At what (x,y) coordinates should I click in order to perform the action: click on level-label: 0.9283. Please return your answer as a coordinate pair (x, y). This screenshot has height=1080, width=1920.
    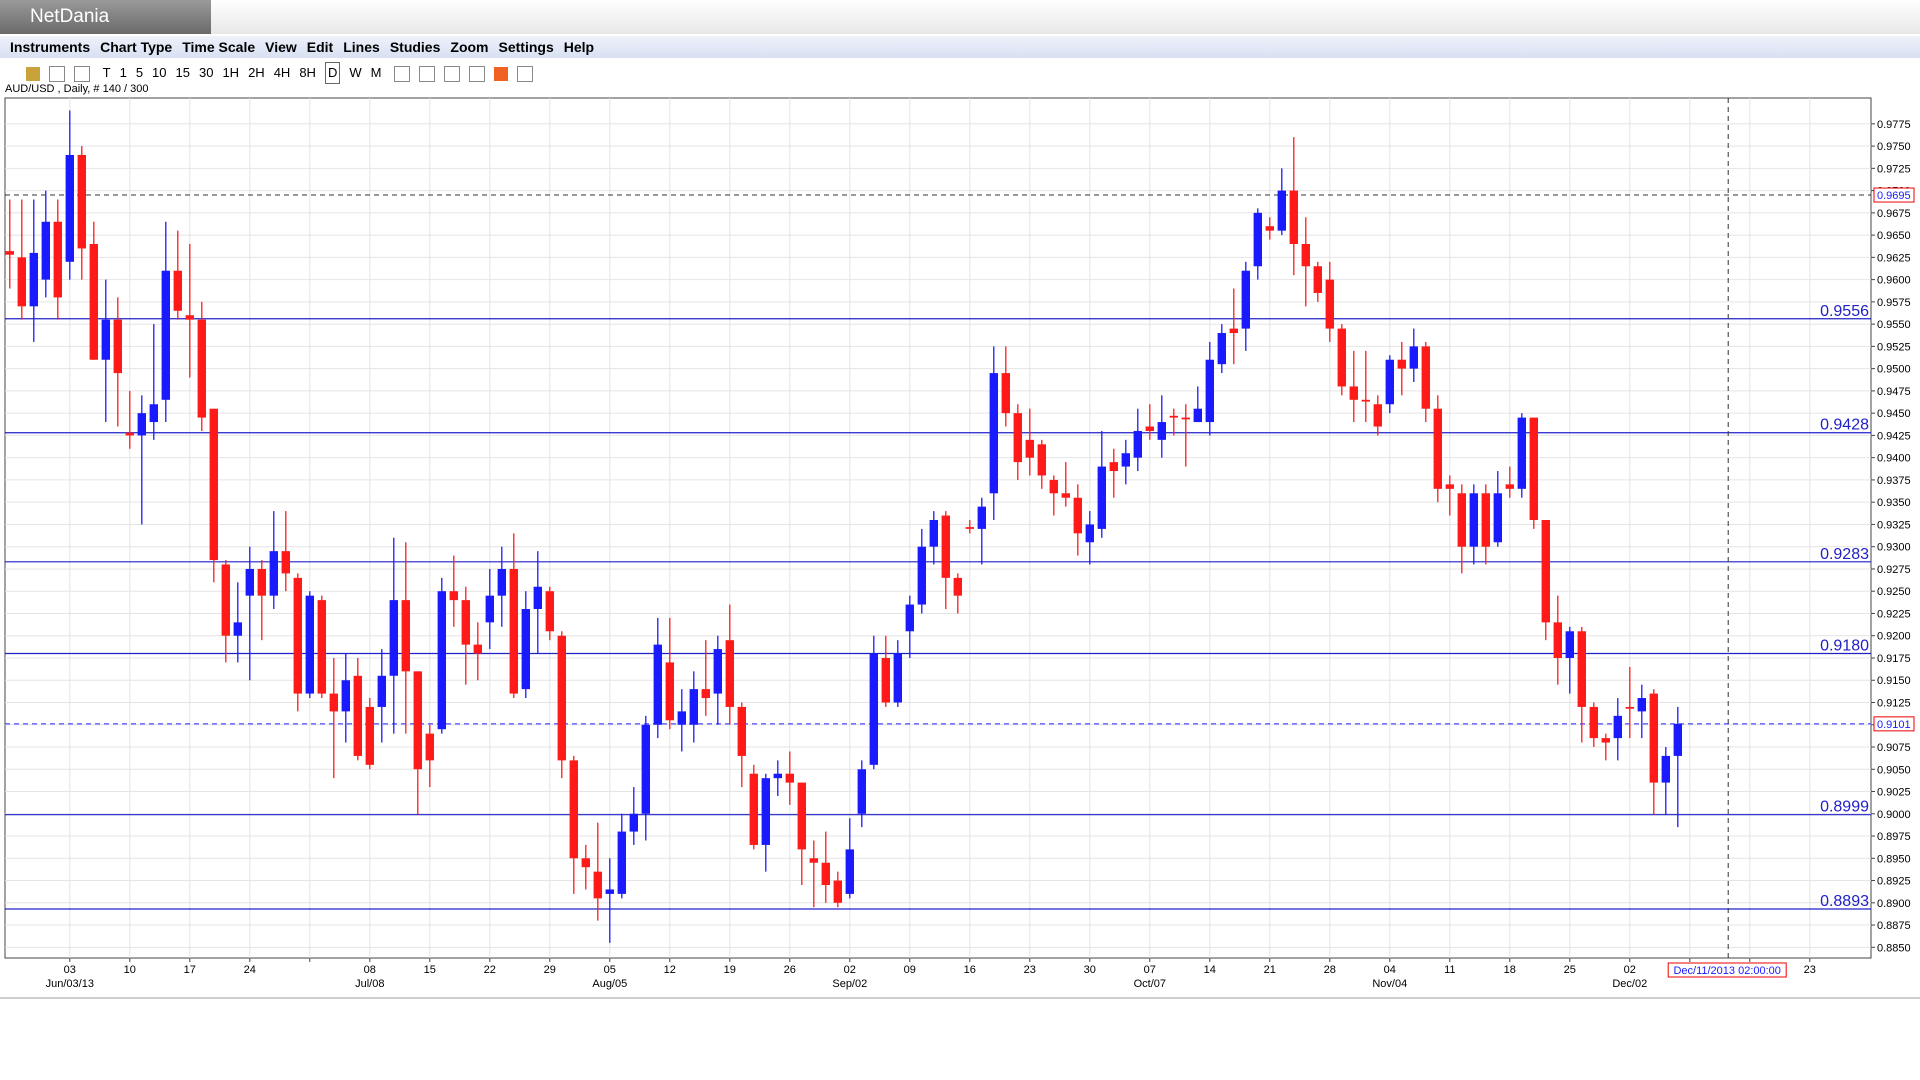
    Looking at the image, I should click on (1844, 554).